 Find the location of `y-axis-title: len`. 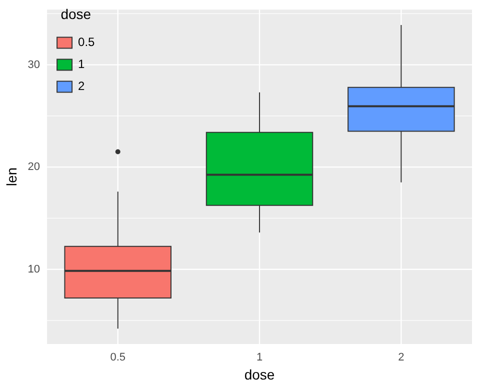

y-axis-title: len is located at coordinates (11, 176).